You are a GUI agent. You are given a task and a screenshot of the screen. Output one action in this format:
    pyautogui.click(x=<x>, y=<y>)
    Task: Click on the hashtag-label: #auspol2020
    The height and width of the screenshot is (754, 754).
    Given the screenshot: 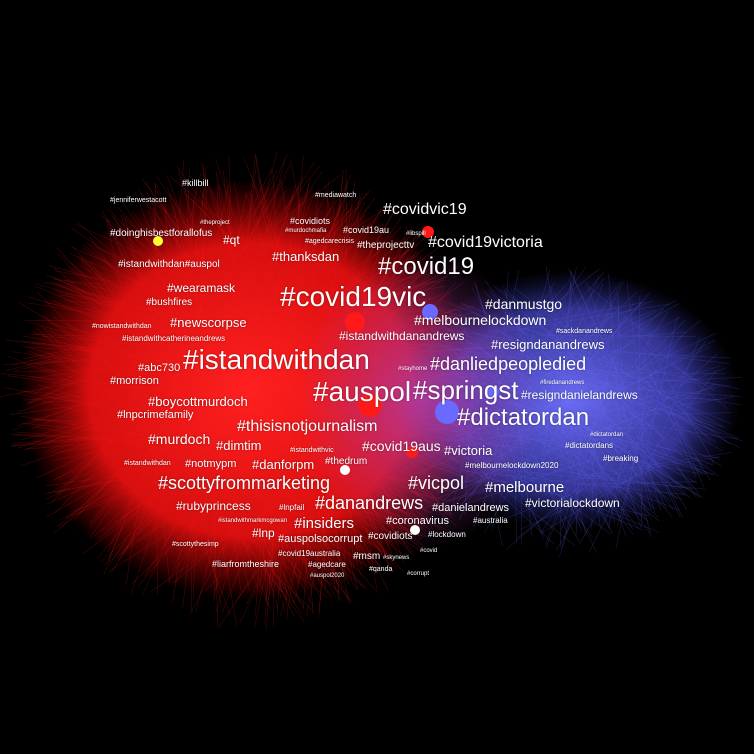 What is the action you would take?
    pyautogui.click(x=327, y=576)
    